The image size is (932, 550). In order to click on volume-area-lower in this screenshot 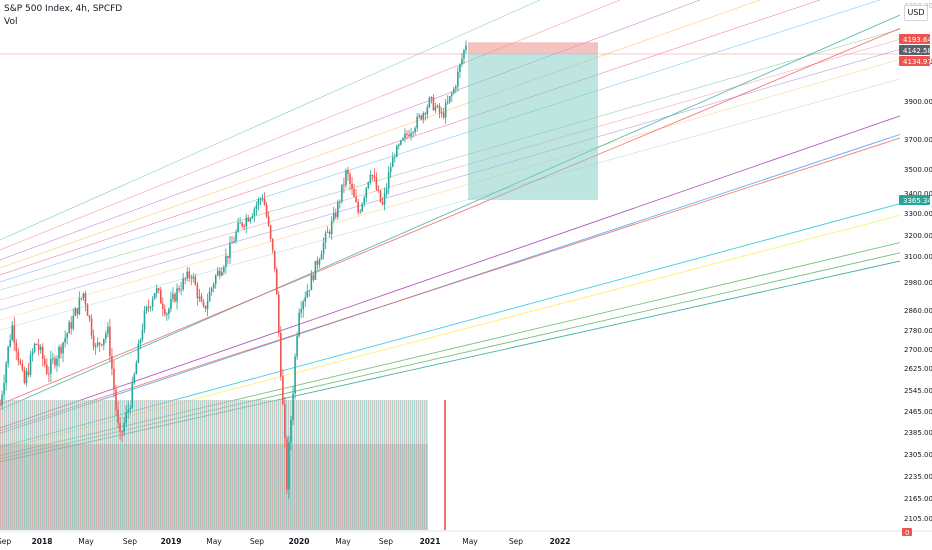, I will do `click(214, 487)`.